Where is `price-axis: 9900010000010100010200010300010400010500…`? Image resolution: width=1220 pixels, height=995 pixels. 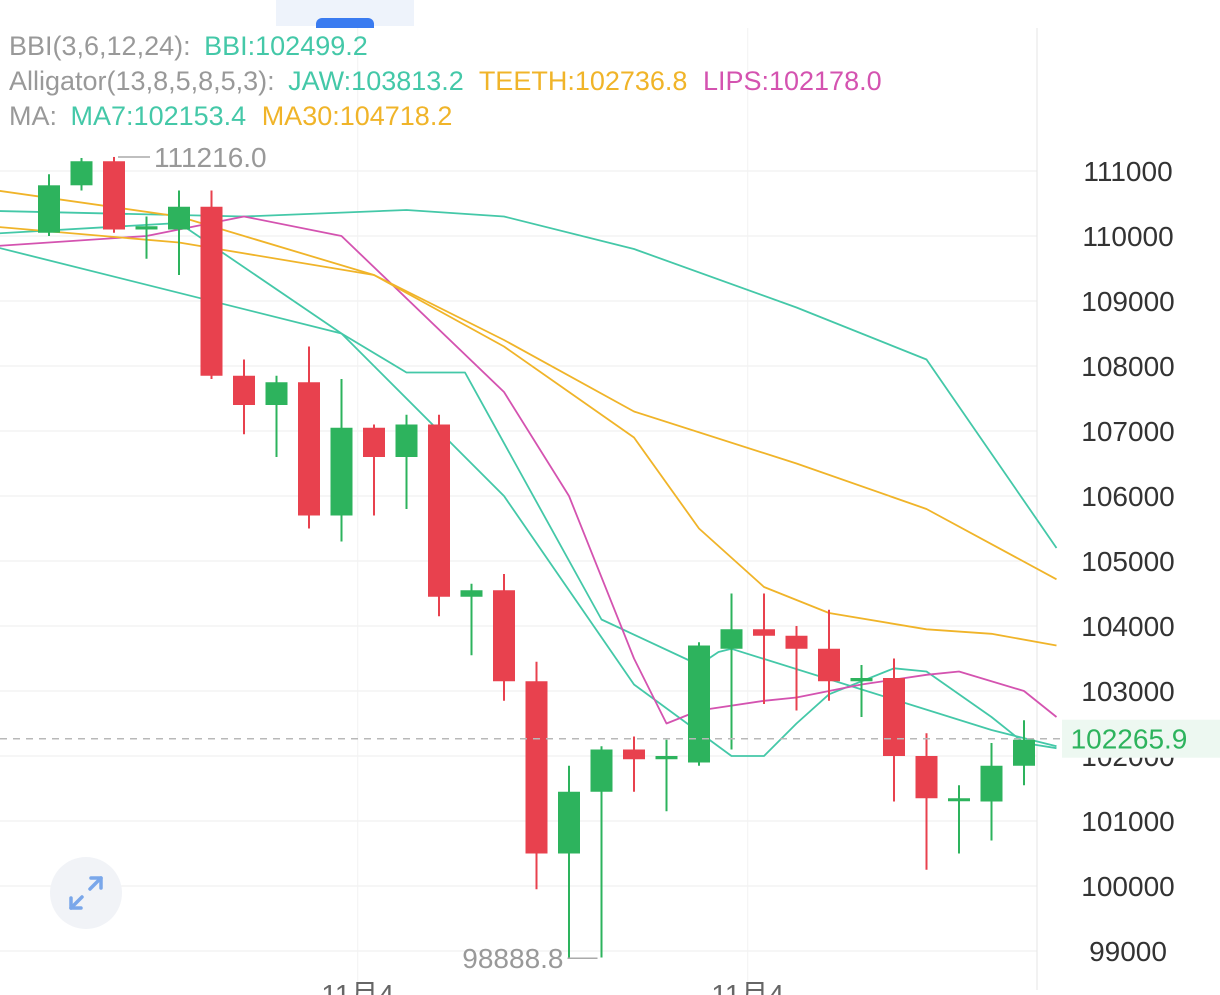
price-axis: 9900010000010100010200010300010400010500… is located at coordinates (1127, 561).